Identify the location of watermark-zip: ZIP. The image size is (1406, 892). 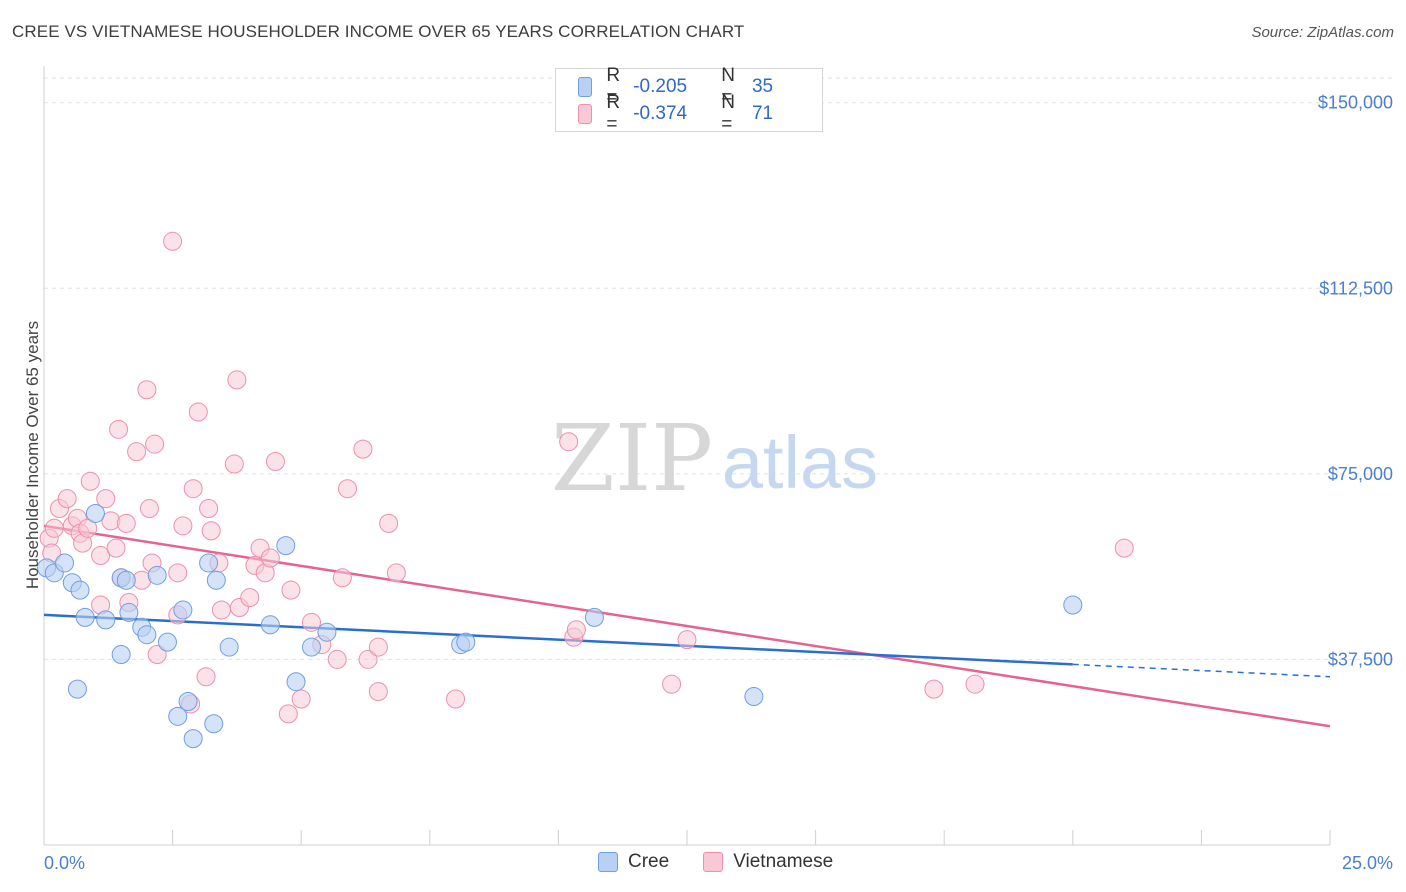
(632, 458).